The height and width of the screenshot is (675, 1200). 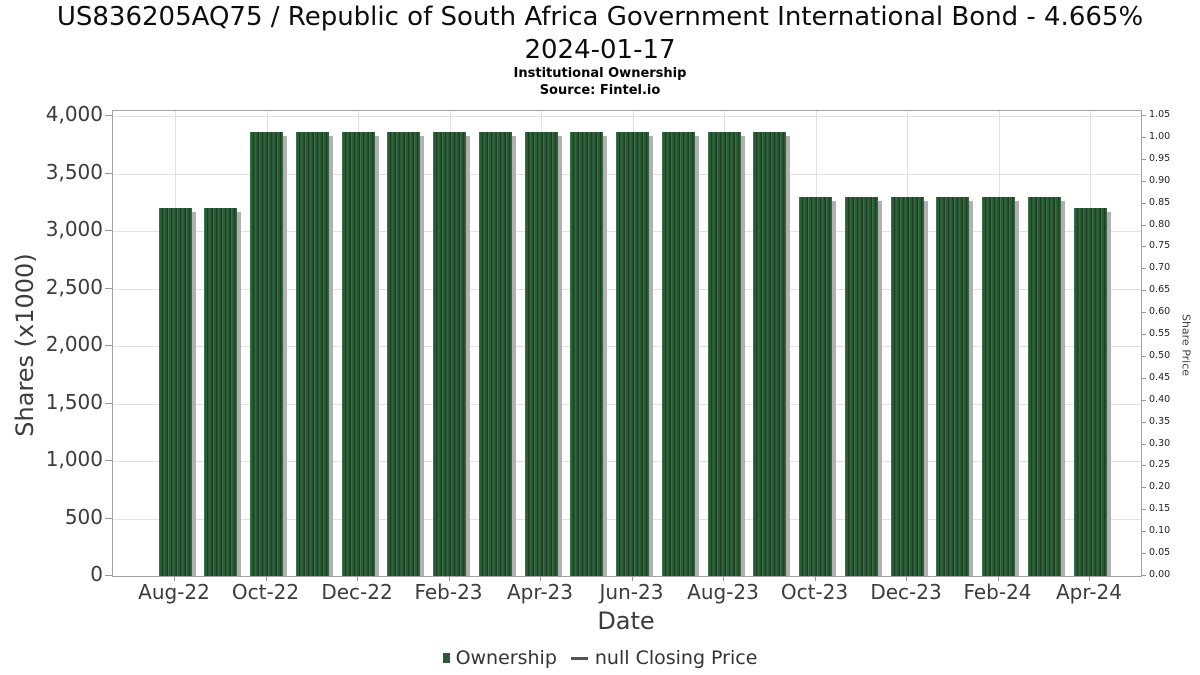 I want to click on legend: Ownership null Closing Price, so click(x=600, y=658).